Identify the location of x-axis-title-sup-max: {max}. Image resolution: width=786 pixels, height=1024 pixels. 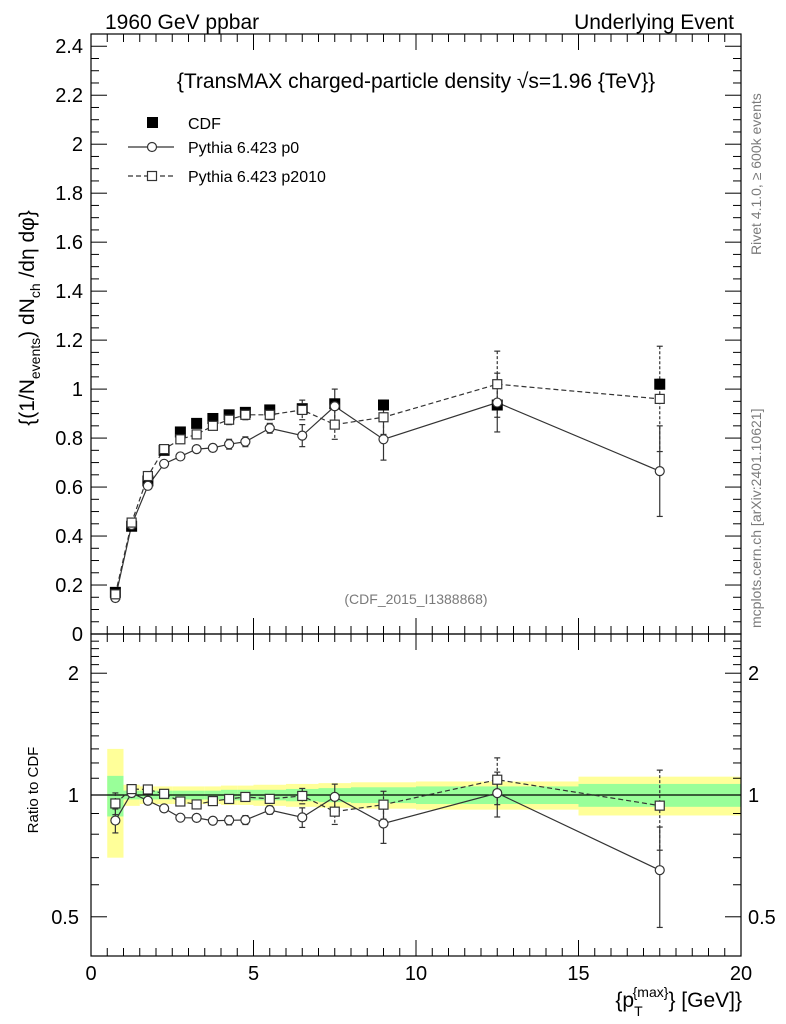
(651, 992).